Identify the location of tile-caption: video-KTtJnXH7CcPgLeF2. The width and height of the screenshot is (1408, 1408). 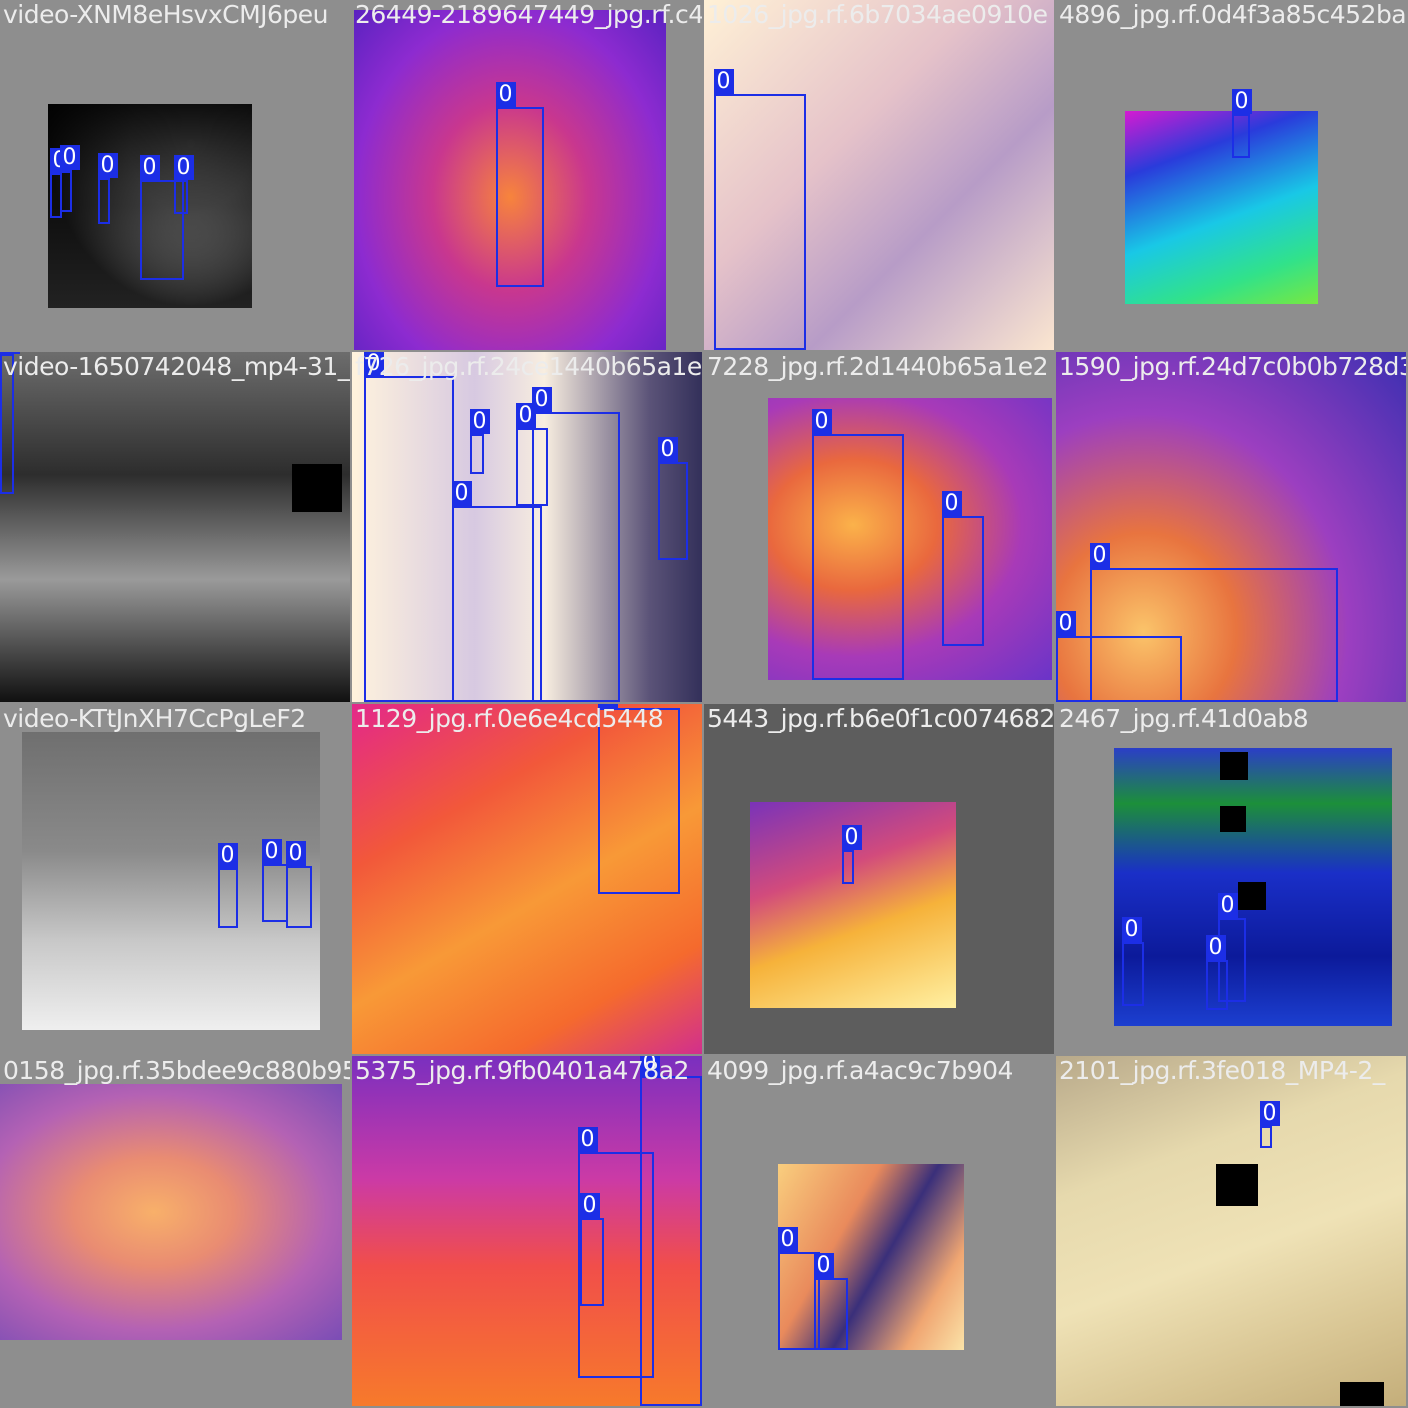
(154, 718).